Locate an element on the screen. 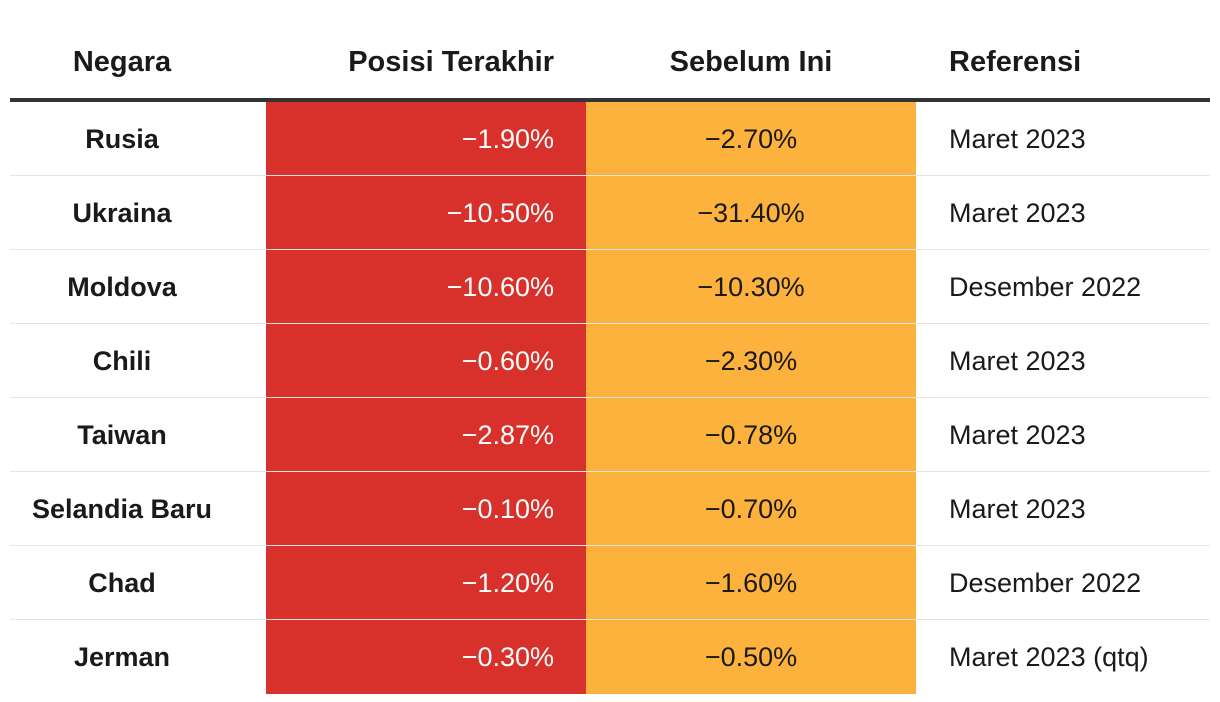 Image resolution: width=1220 pixels, height=702 pixels. table-row: Moldova −10.60% −10.30% Desember 2022 is located at coordinates (610, 287).